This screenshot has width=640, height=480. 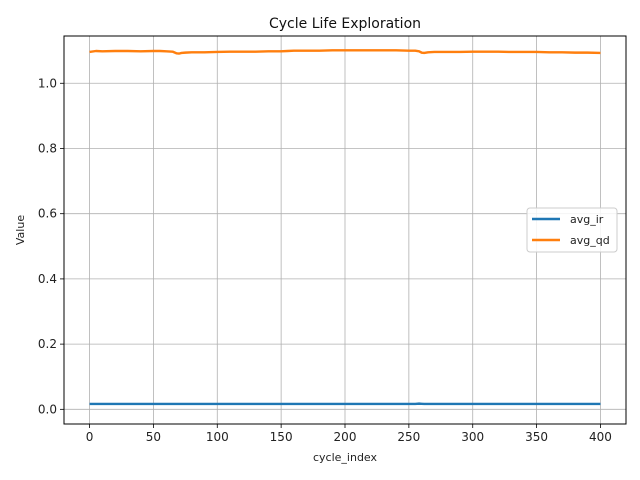 I want to click on y-tick-label: 0.2, so click(x=47, y=344).